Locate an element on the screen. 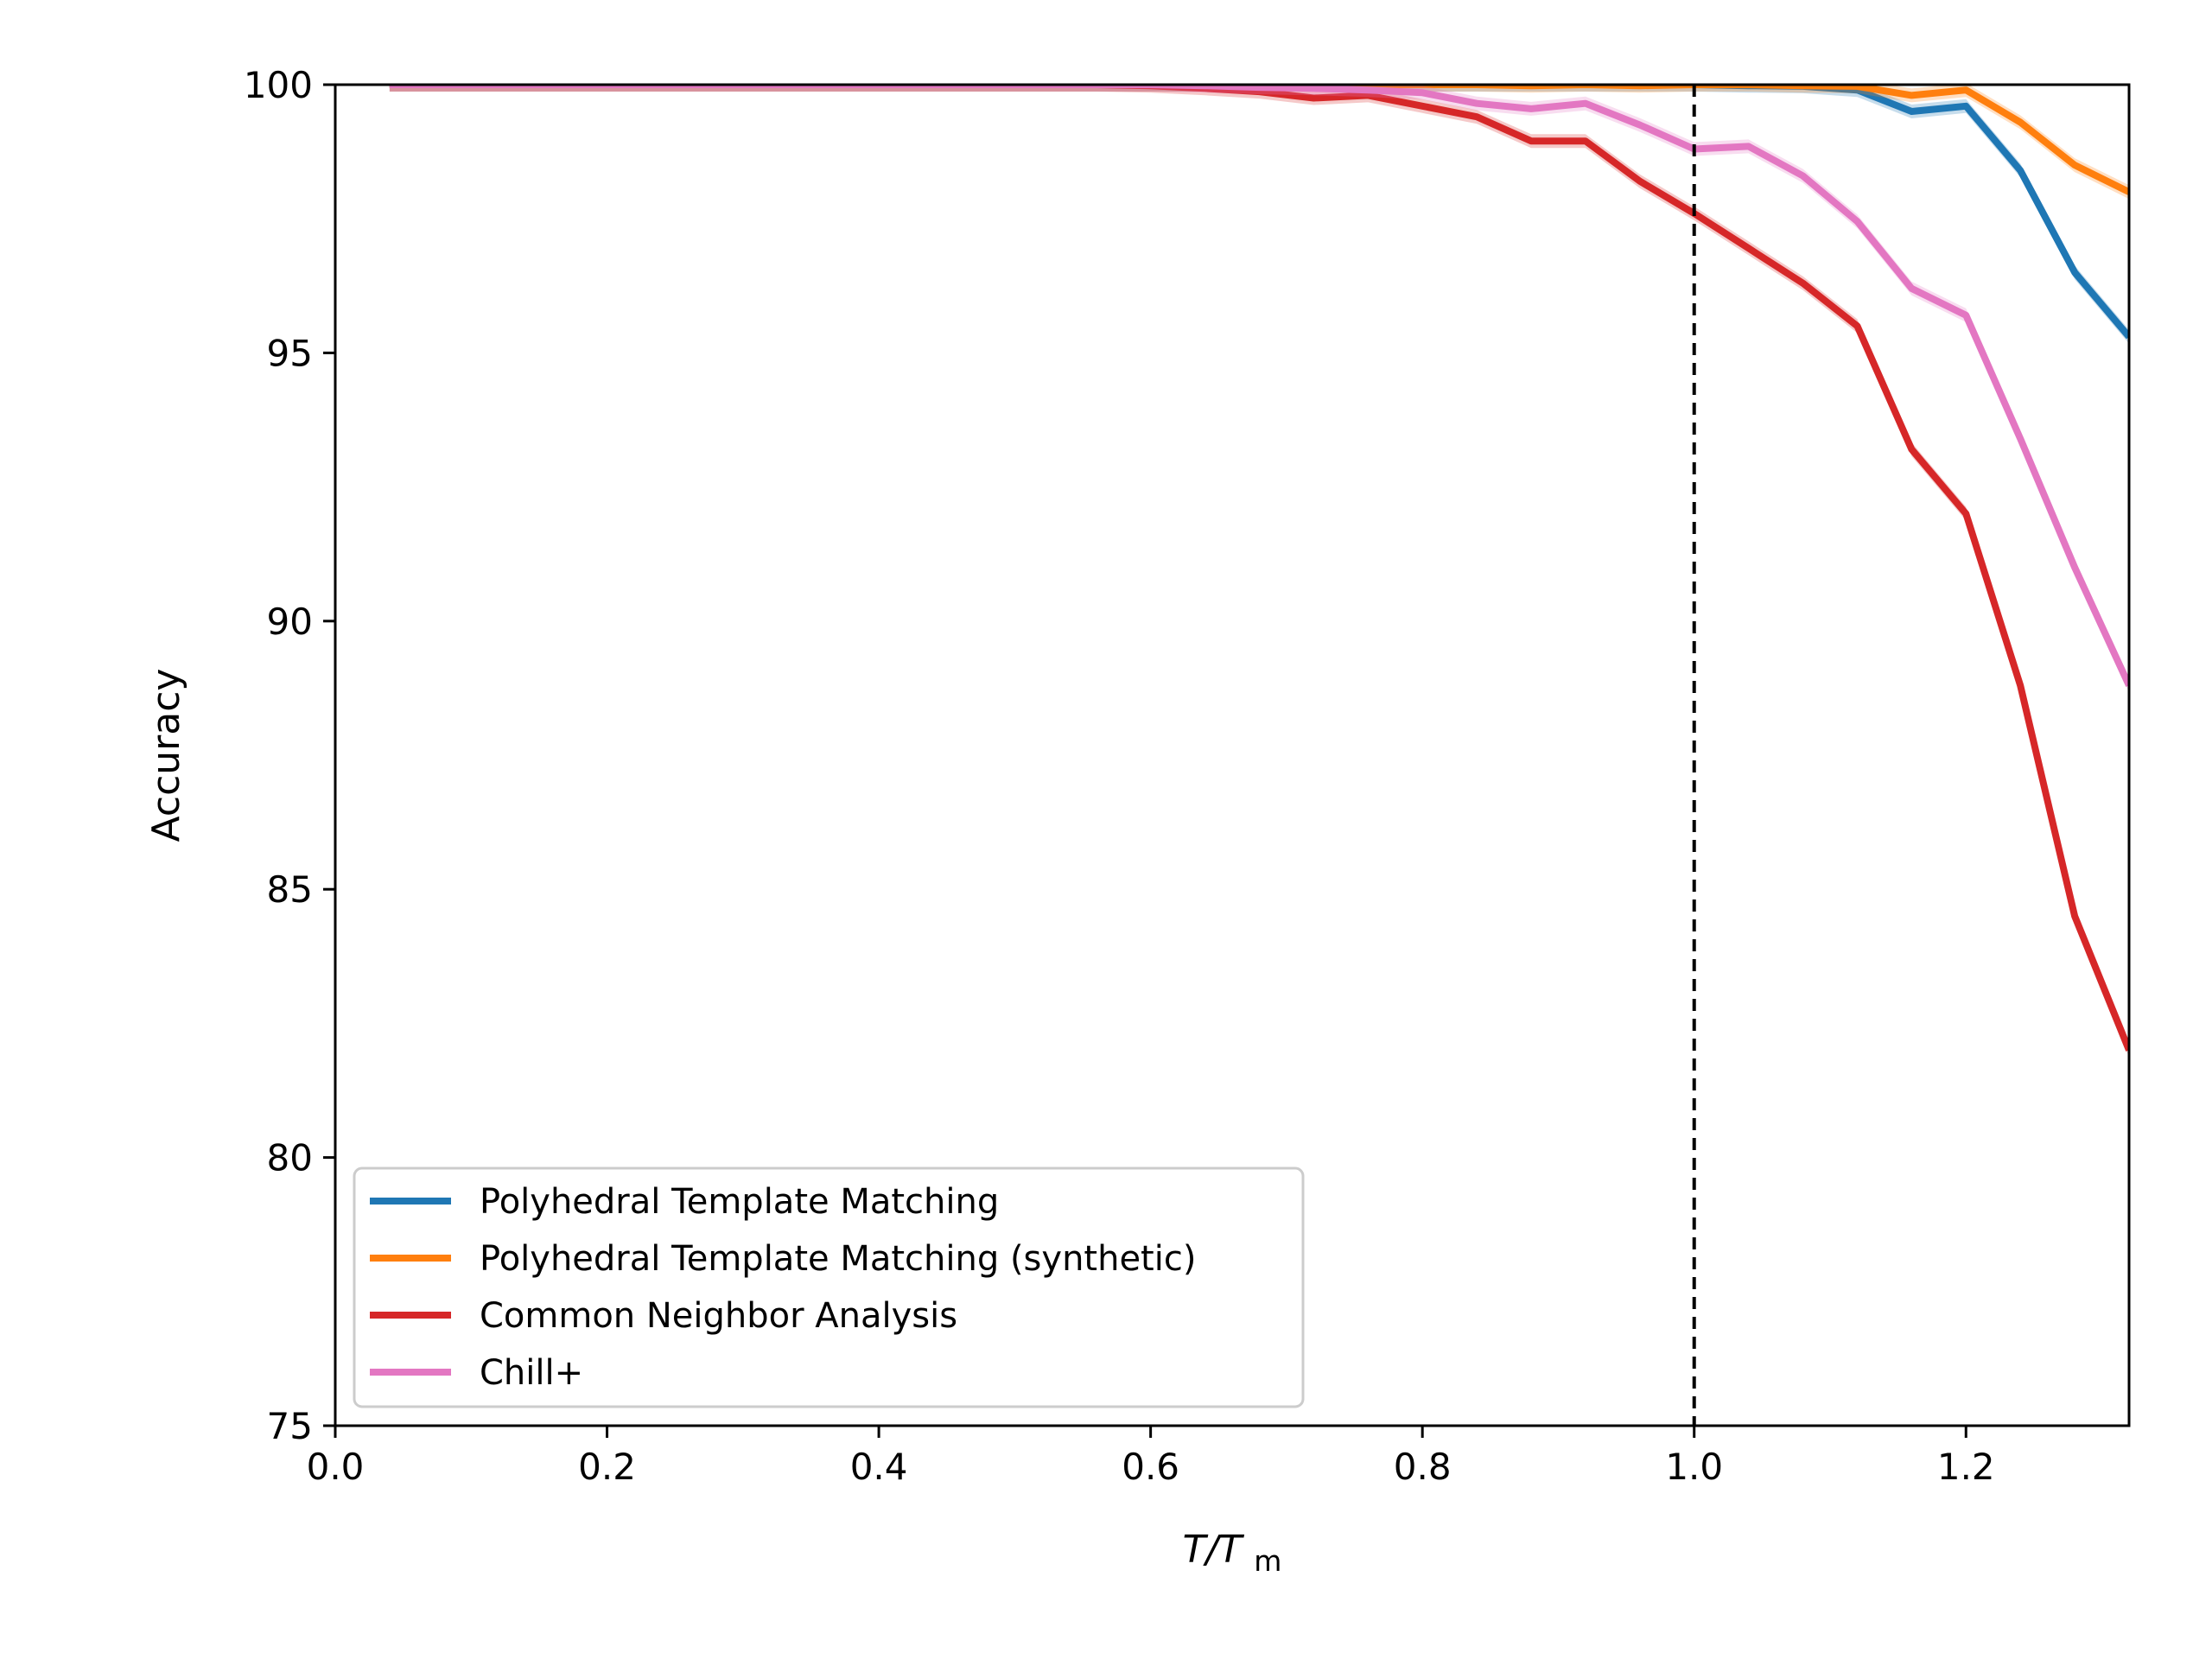  series-band-polyhedral-template-matching-synthetic is located at coordinates (1259, 142).